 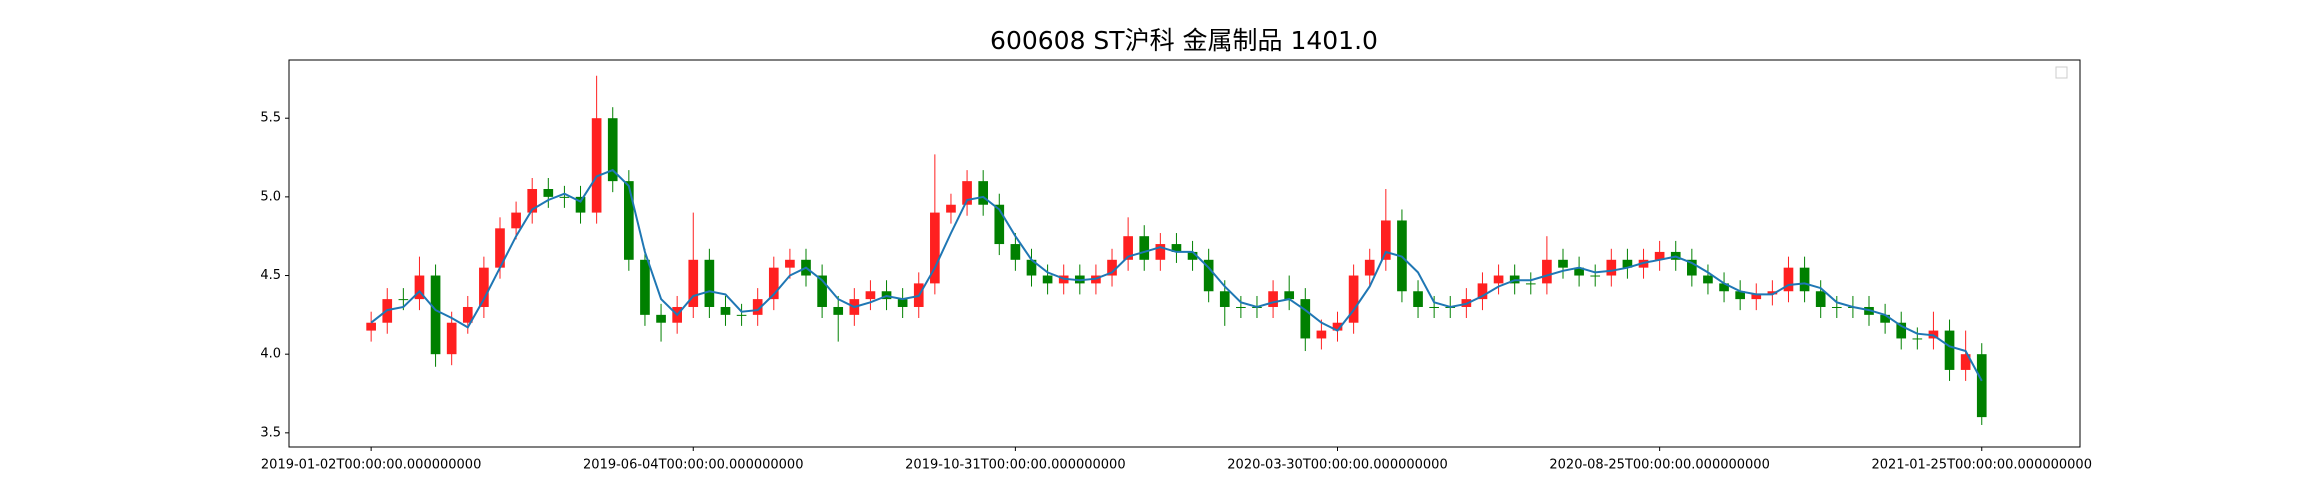 What do you see at coordinates (1184, 40) in the screenshot?
I see `chart-title: 600608 ST沪科 金属制品 1401.0` at bounding box center [1184, 40].